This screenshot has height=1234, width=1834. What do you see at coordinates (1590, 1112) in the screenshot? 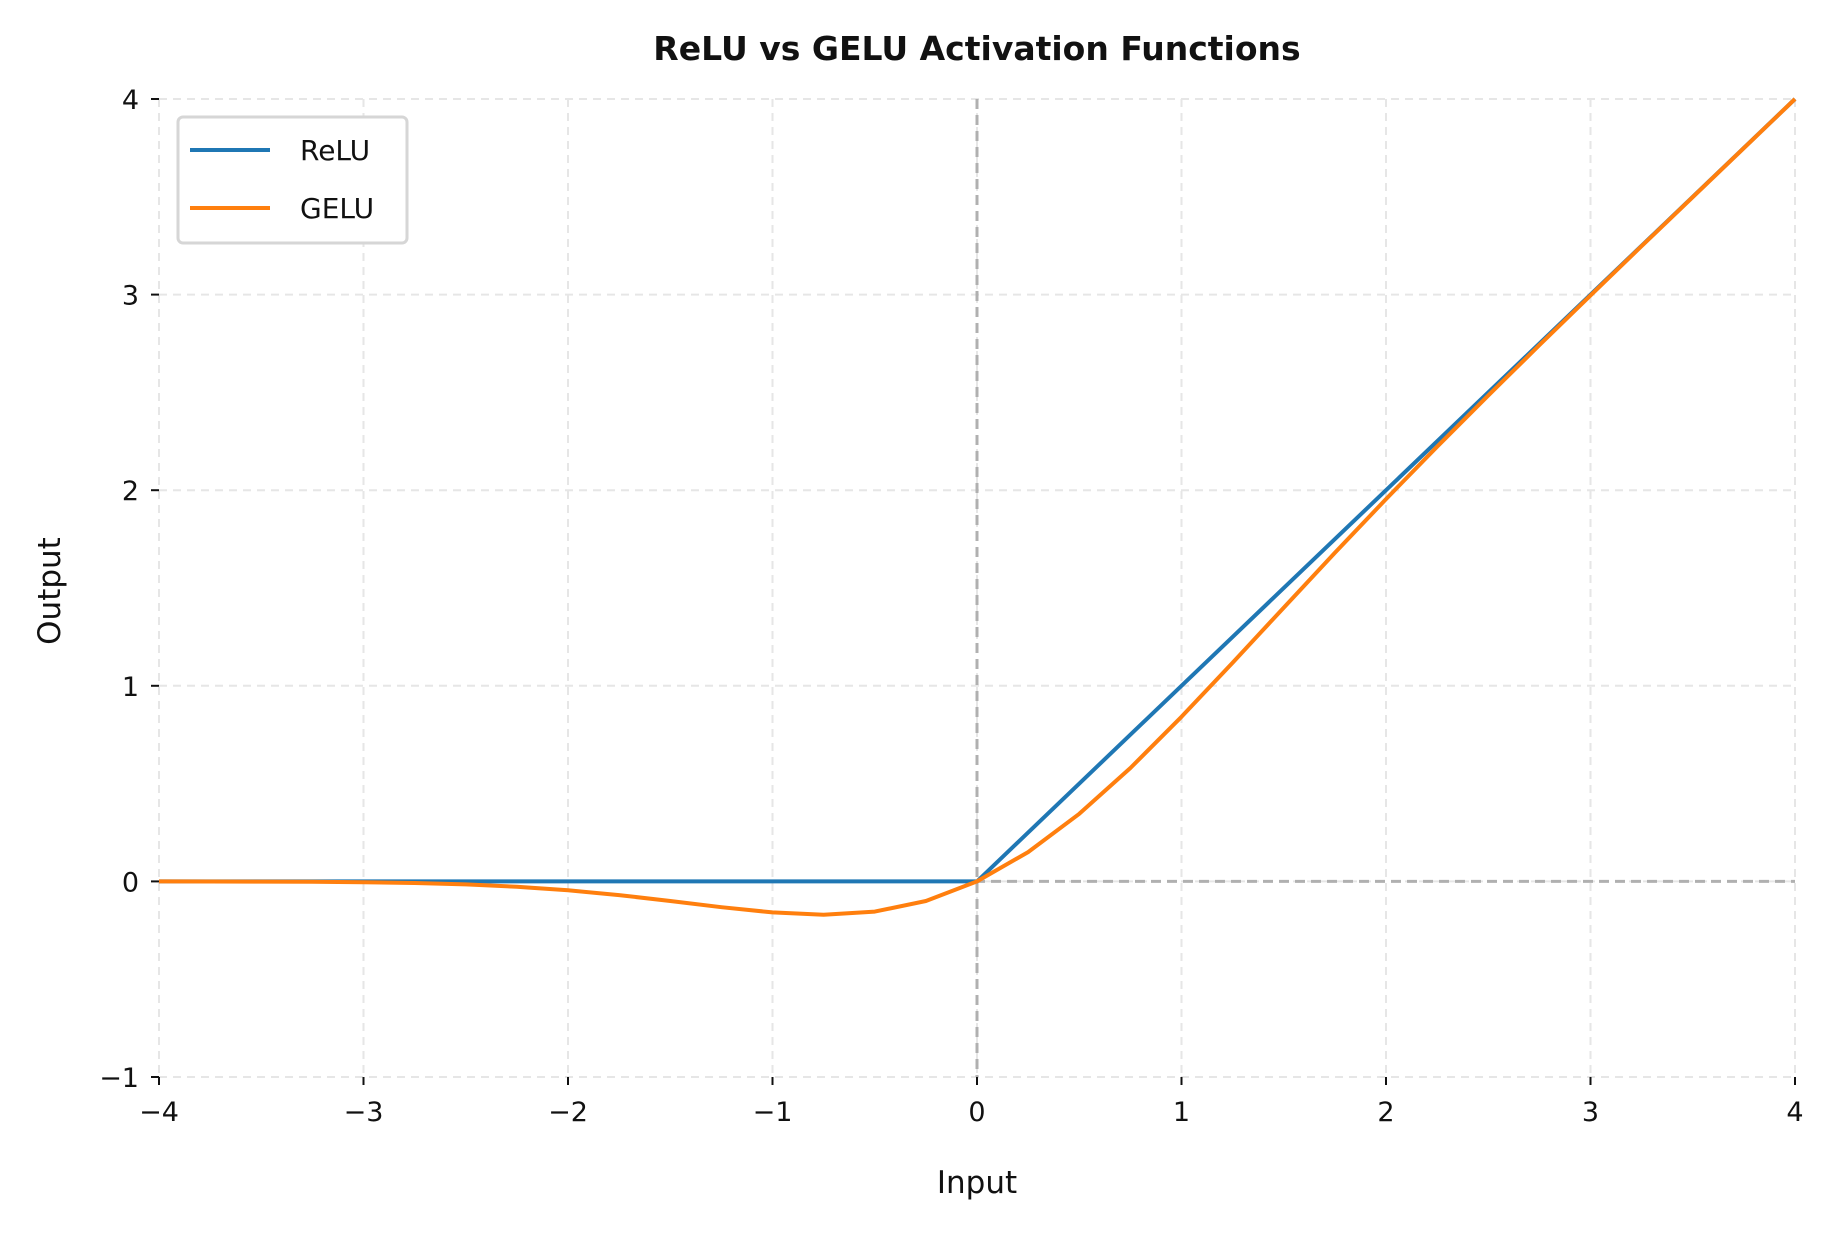
I see `x-tick-label: 3` at bounding box center [1590, 1112].